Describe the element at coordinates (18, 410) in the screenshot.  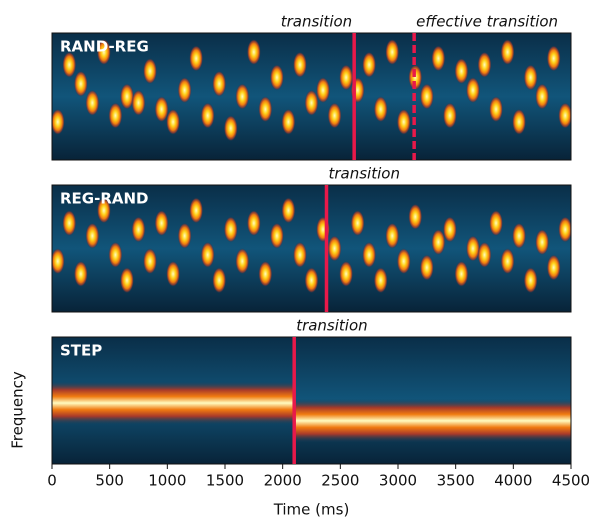
I see `y-axis-label: Frequency` at that location.